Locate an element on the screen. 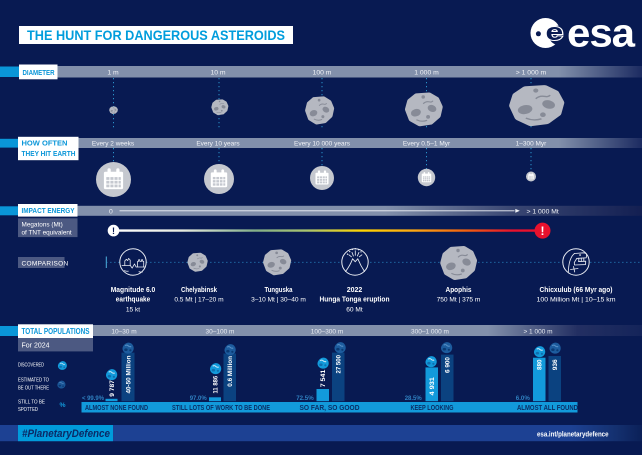 This screenshot has height=455, width=642. svg-text: Magnitude 6.0 is located at coordinates (133, 290).